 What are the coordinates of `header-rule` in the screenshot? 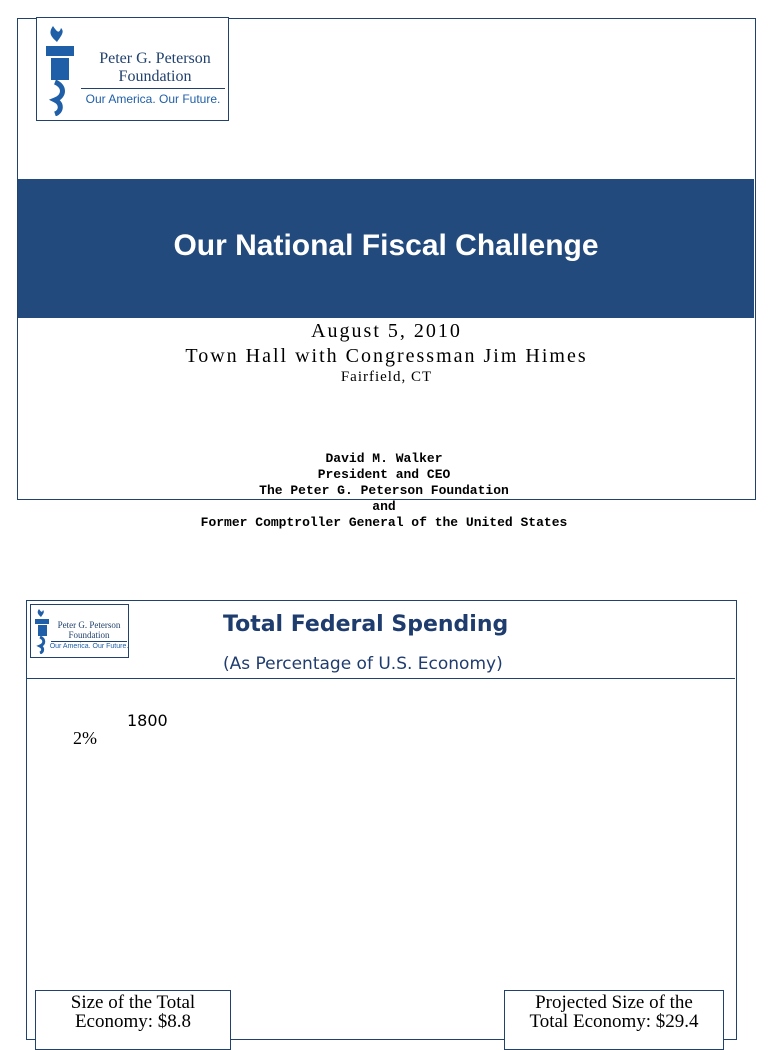 It's located at (381, 678).